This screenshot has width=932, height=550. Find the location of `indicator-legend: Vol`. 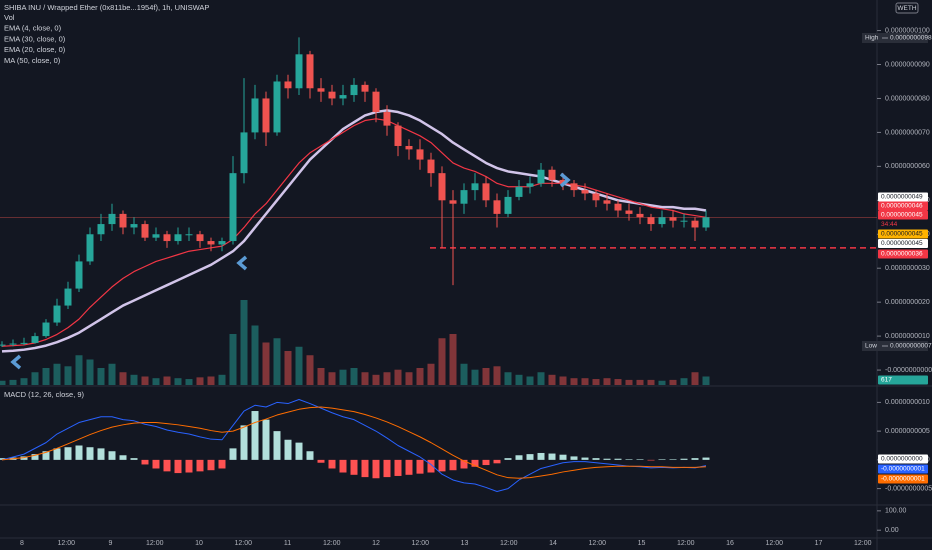

indicator-legend: Vol is located at coordinates (9, 17).